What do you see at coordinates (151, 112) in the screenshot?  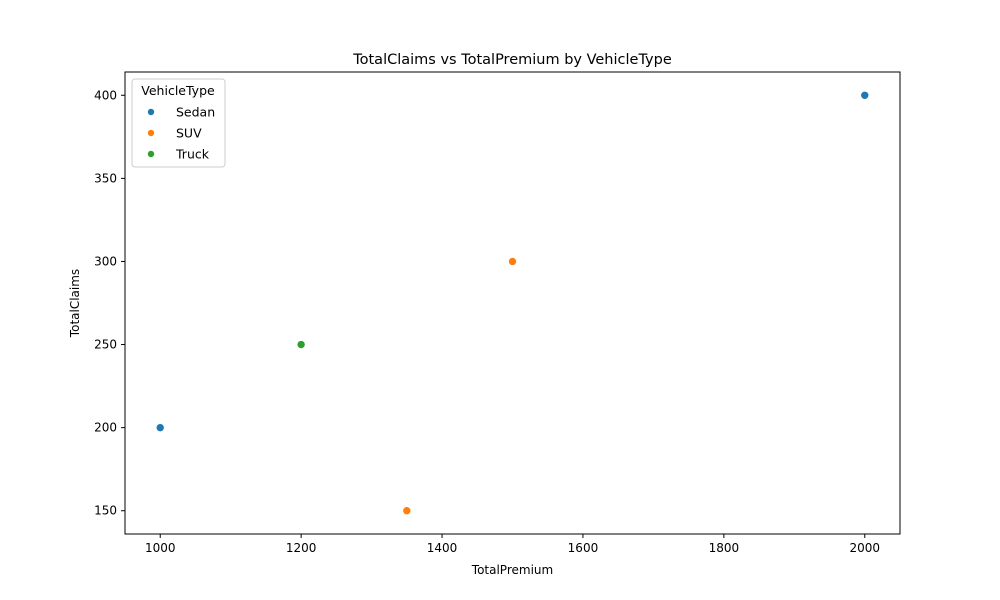 I see `legend-marker-sedan` at bounding box center [151, 112].